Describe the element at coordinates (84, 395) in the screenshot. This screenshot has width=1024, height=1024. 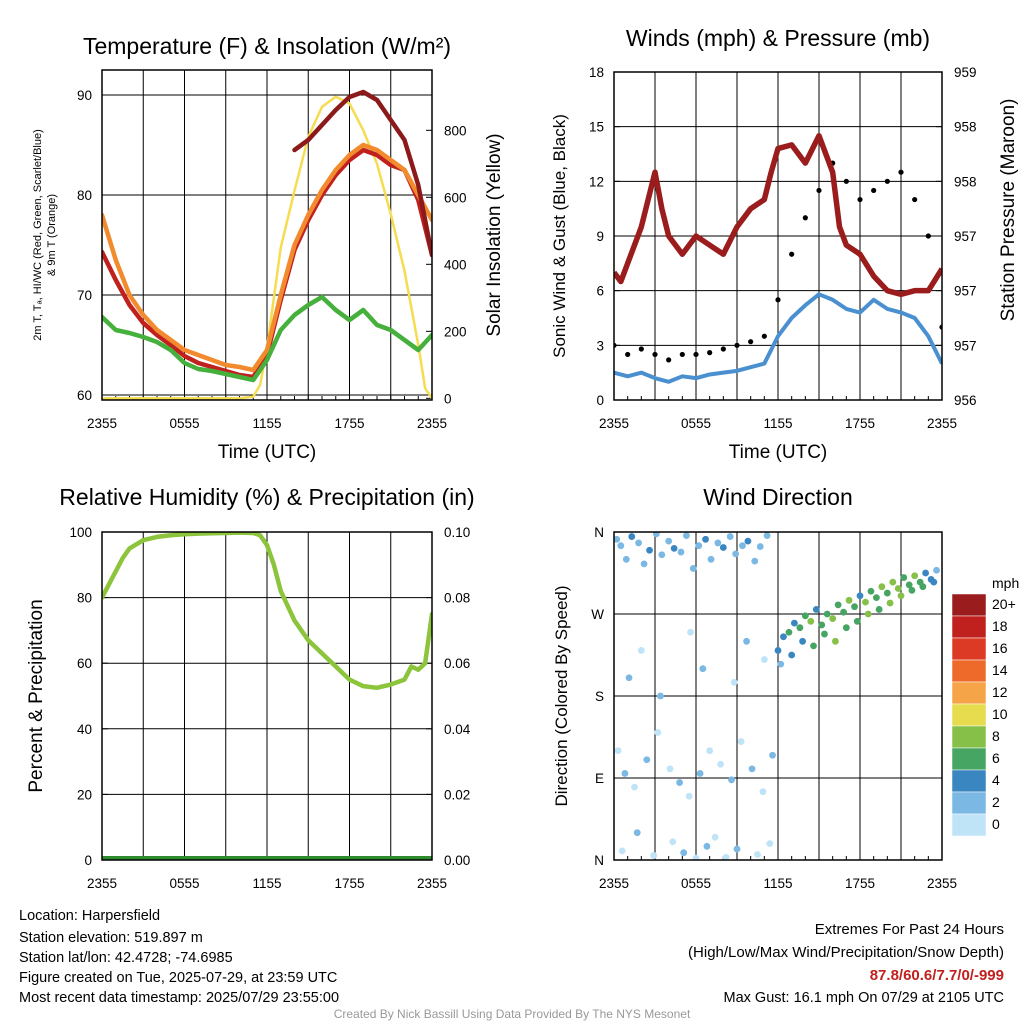
I see `temperature-ytick-label: 60` at that location.